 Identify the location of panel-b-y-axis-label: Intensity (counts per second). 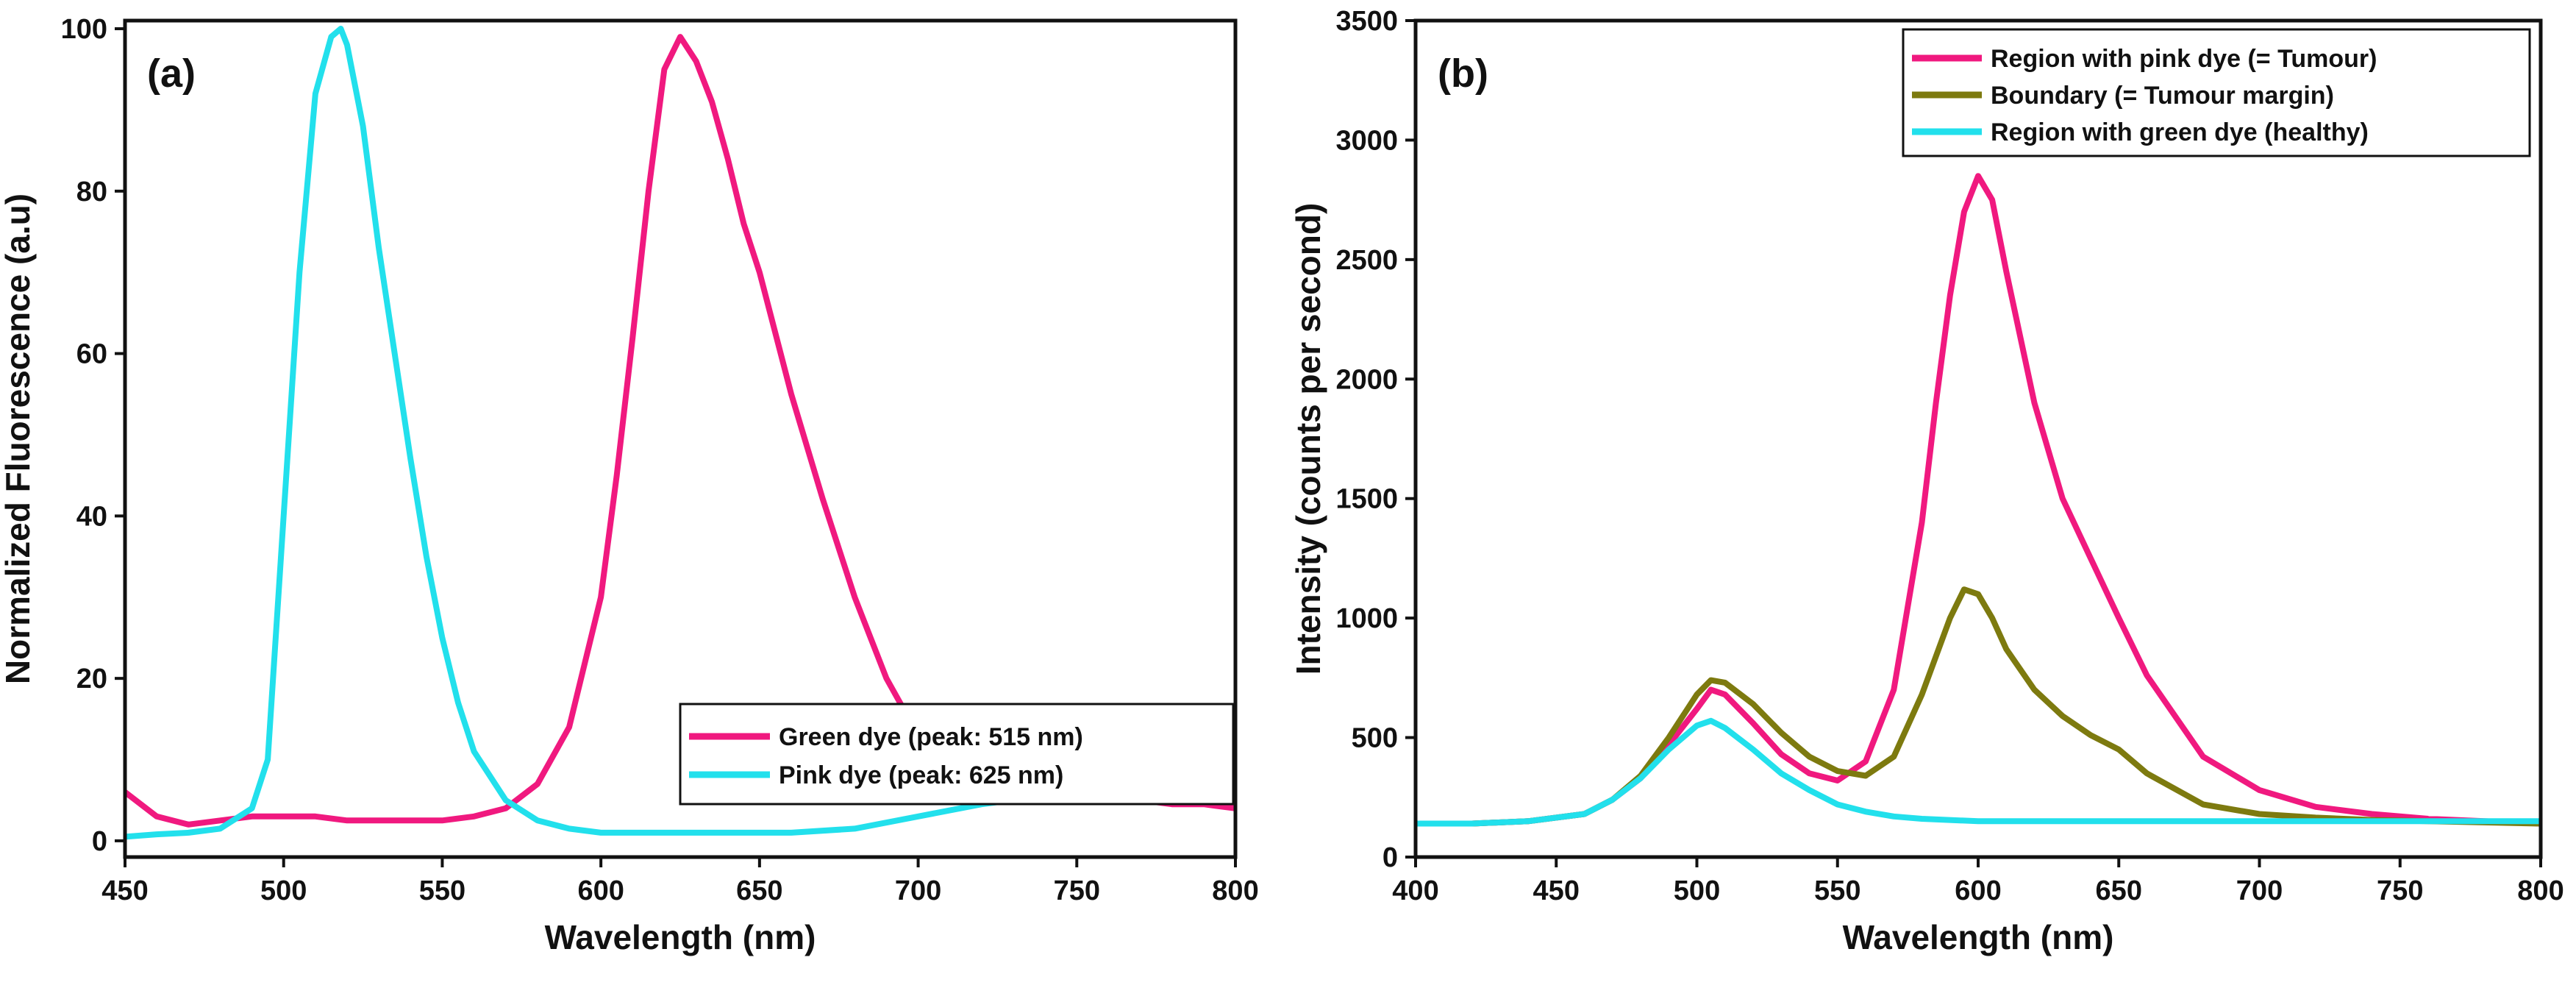
(1308, 439).